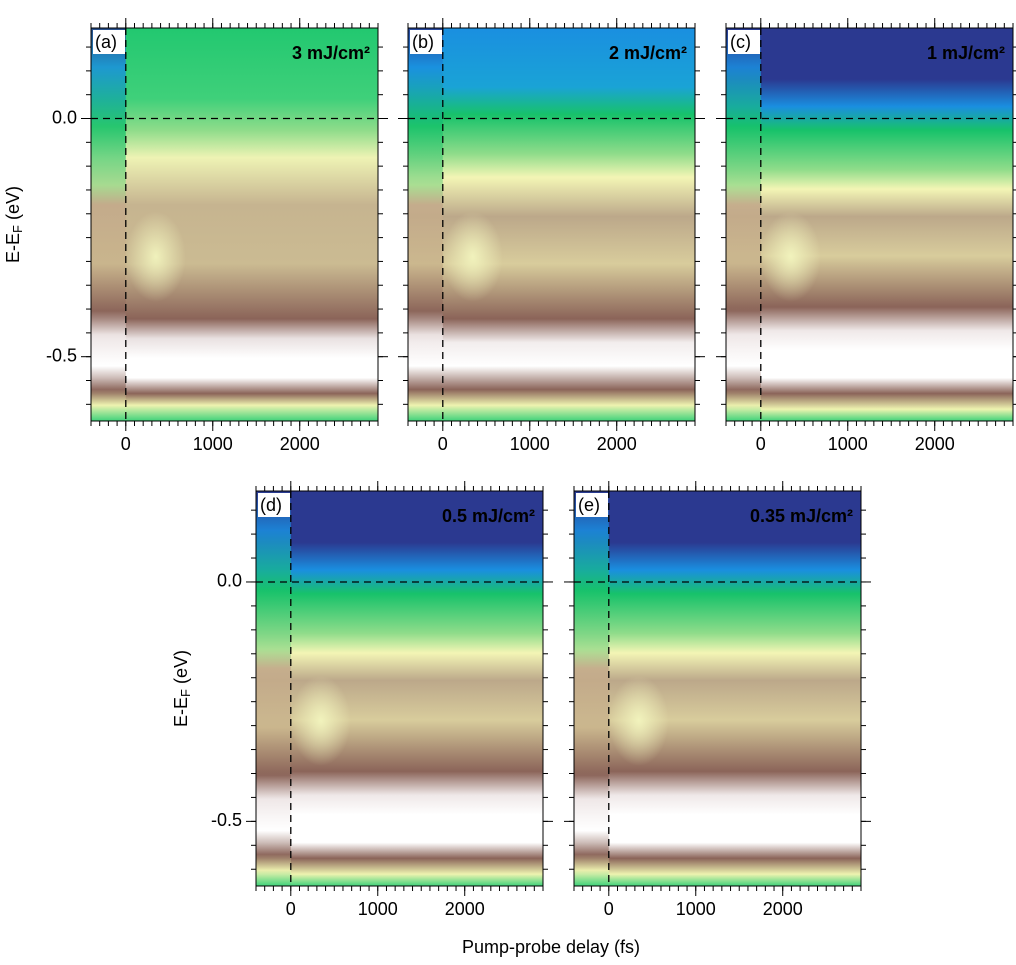 Image resolution: width=1016 pixels, height=965 pixels. What do you see at coordinates (589, 505) in the screenshot?
I see `panel-label: (e)` at bounding box center [589, 505].